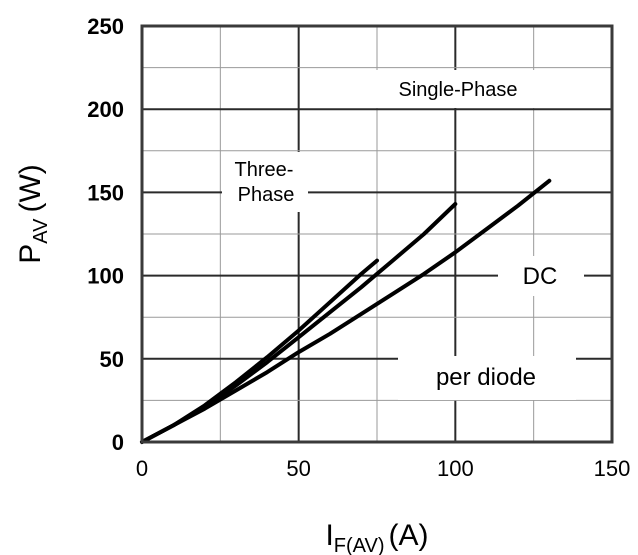 This screenshot has width=638, height=555. Describe the element at coordinates (409, 535) in the screenshot. I see `x-axis-label-unit: (A)` at that location.